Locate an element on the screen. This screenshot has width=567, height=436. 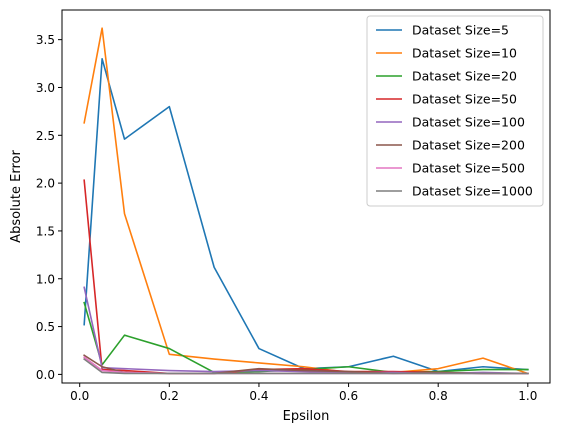
y-axis-ticks: 0.0 0.5 1.0 1.5 2.0 2.5 3.0 3.5 is located at coordinates (49, 207).